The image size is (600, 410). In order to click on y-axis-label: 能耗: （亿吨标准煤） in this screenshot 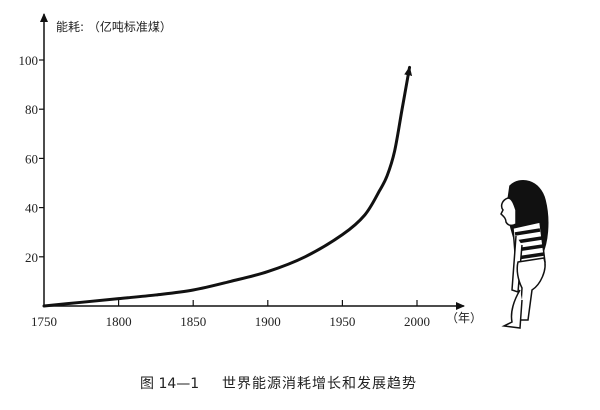, I will do `click(114, 26)`.